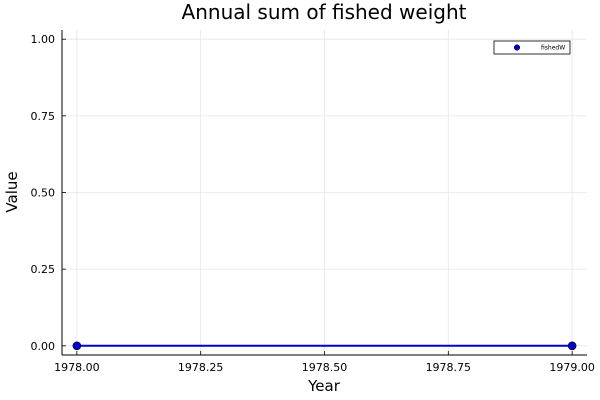 This screenshot has height=400, width=600. I want to click on x-tick-label: 1978.75, so click(449, 367).